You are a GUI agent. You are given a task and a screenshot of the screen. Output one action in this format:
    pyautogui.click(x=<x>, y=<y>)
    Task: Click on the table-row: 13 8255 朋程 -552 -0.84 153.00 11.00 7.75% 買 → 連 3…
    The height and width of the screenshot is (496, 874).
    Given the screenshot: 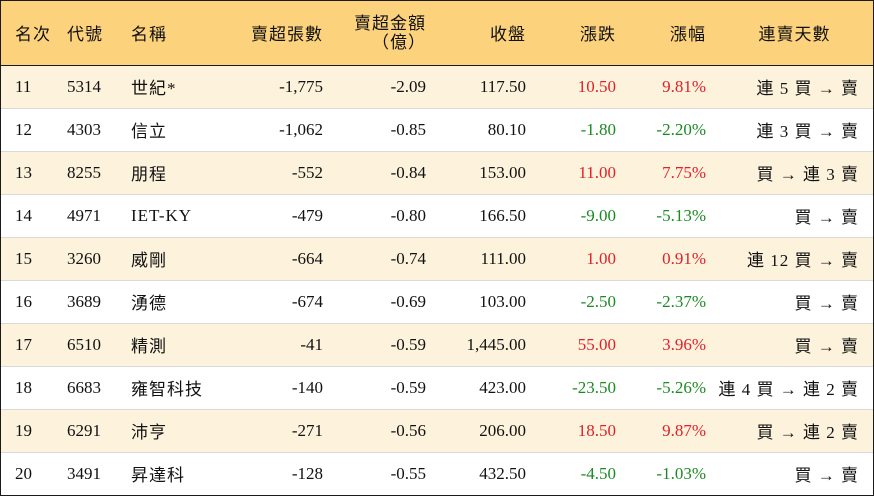 What is the action you would take?
    pyautogui.click(x=437, y=172)
    